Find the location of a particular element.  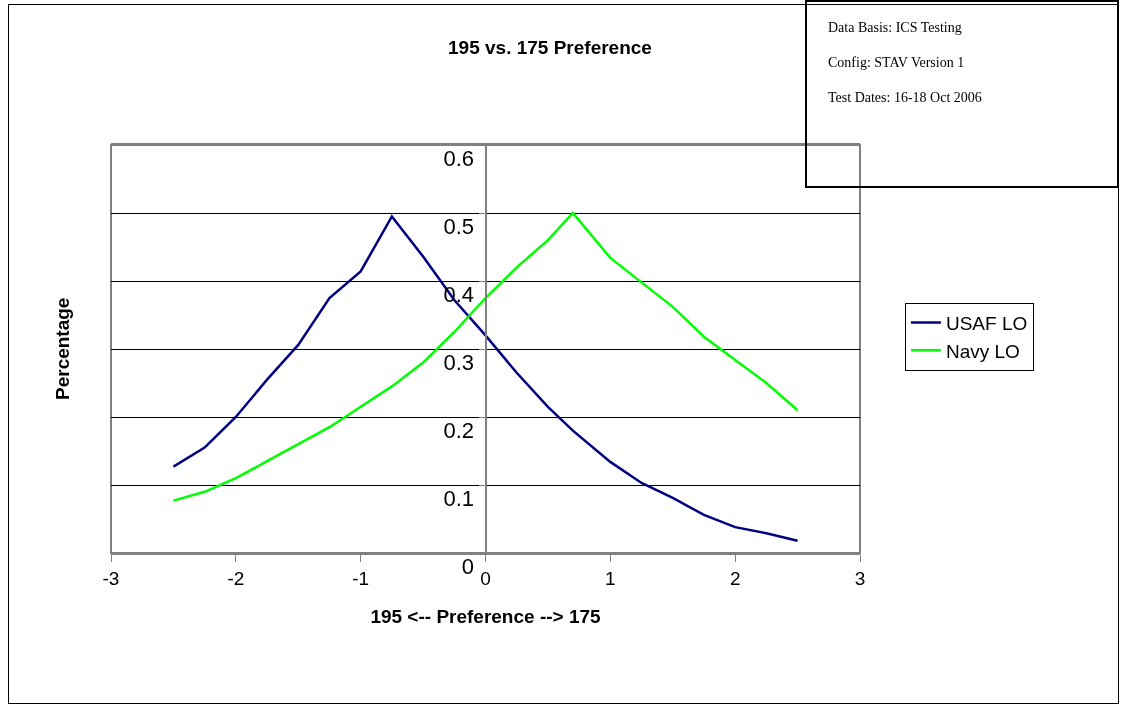

text: Test Dates: 16-18 Oct 2006 is located at coordinates (905, 97).